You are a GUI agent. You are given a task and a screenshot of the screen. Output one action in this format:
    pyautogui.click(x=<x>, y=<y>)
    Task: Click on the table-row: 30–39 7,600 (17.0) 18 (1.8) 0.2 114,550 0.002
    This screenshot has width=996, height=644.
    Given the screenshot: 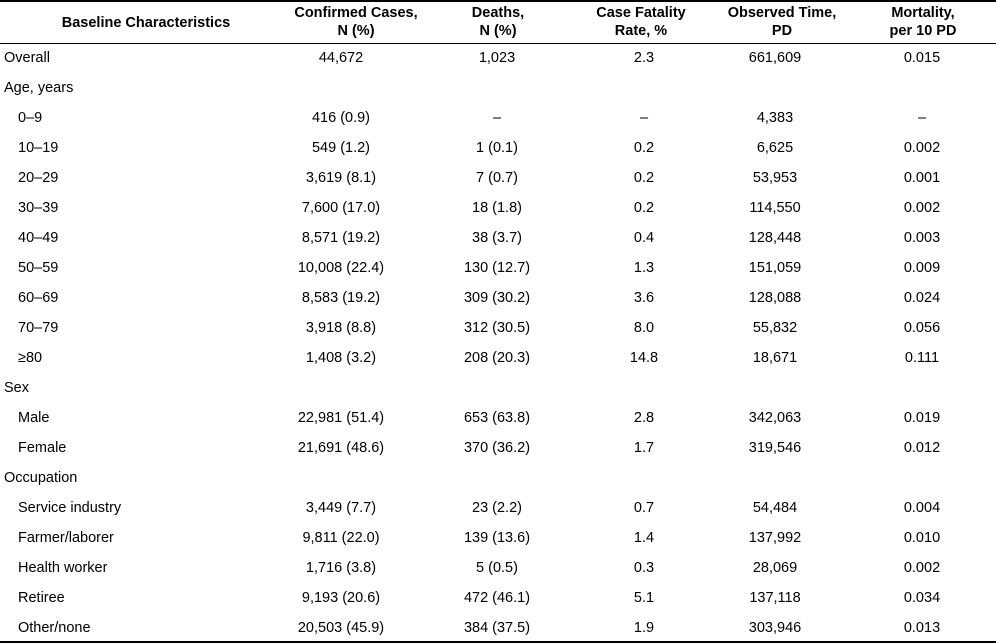 What is the action you would take?
    pyautogui.click(x=498, y=209)
    